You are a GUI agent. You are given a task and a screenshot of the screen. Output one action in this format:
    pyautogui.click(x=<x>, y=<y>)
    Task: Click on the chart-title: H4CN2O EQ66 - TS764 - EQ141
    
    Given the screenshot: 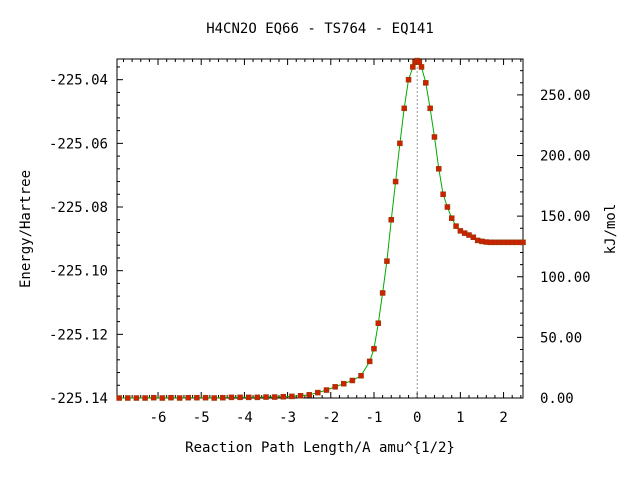 What is the action you would take?
    pyautogui.click(x=320, y=29)
    